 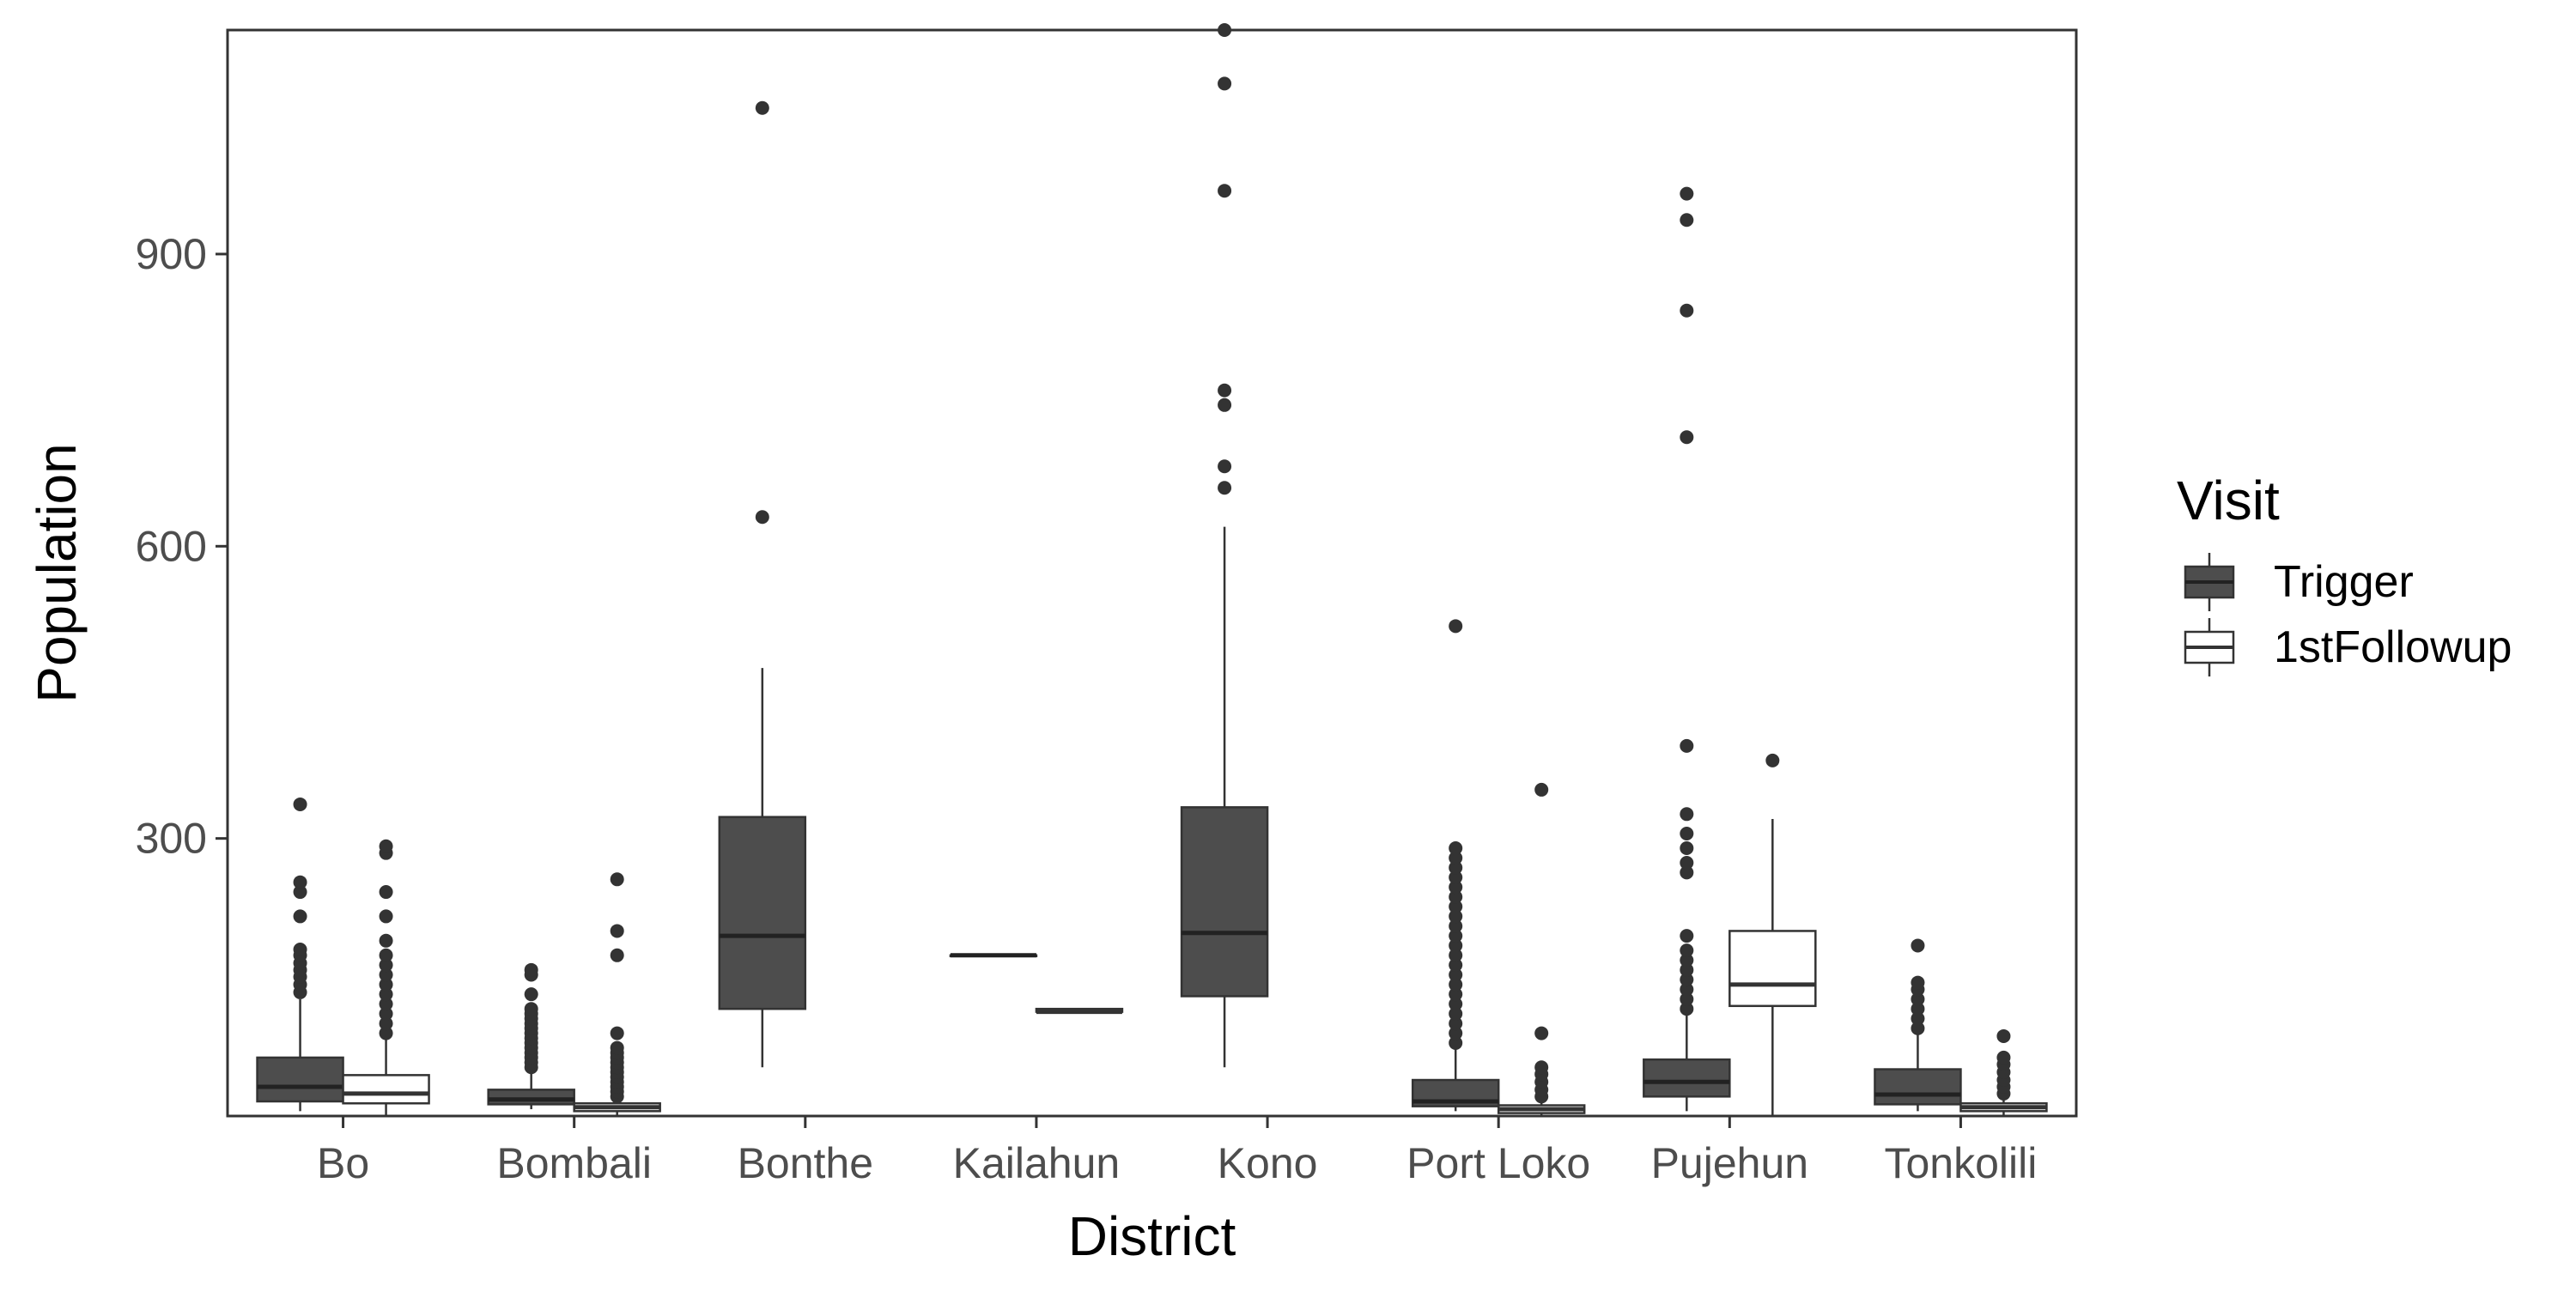 What do you see at coordinates (1961, 1163) in the screenshot?
I see `x-tick-label: Tonkolili` at bounding box center [1961, 1163].